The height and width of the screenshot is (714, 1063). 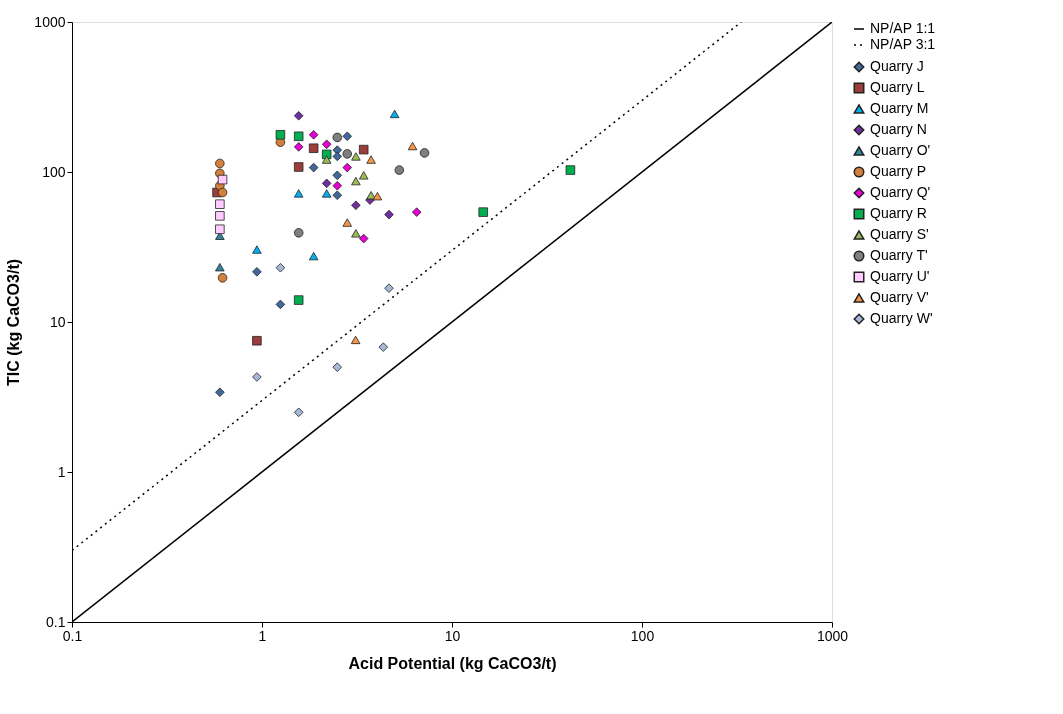 What do you see at coordinates (900, 276) in the screenshot?
I see `legend-label: Quarry U'` at bounding box center [900, 276].